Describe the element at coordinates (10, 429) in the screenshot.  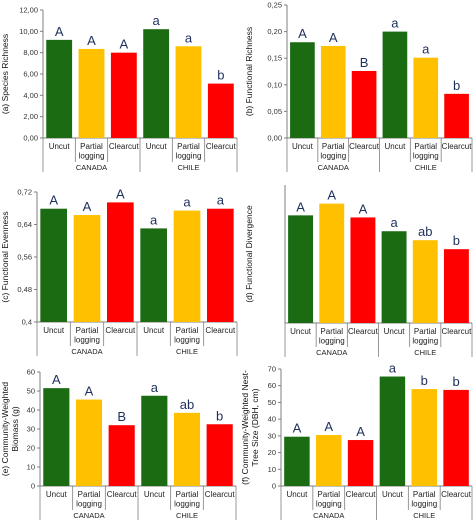
I see `y-axis-title: (e) Community-WeightedBiomass (g)` at that location.